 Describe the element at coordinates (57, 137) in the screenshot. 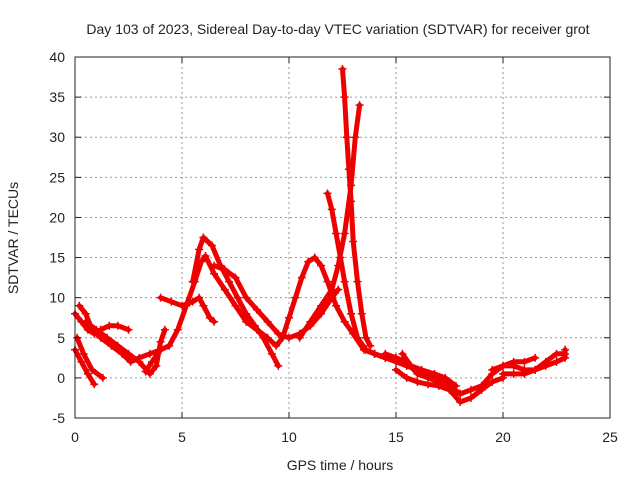

I see `y-tick-label: 30` at that location.